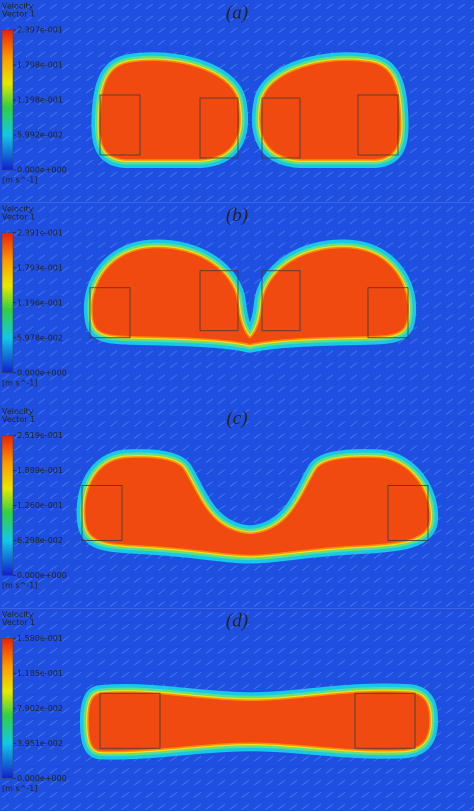 The width and height of the screenshot is (474, 811). What do you see at coordinates (40, 673) in the screenshot?
I see `colorbar-tick-label: 1.185e-001` at bounding box center [40, 673].